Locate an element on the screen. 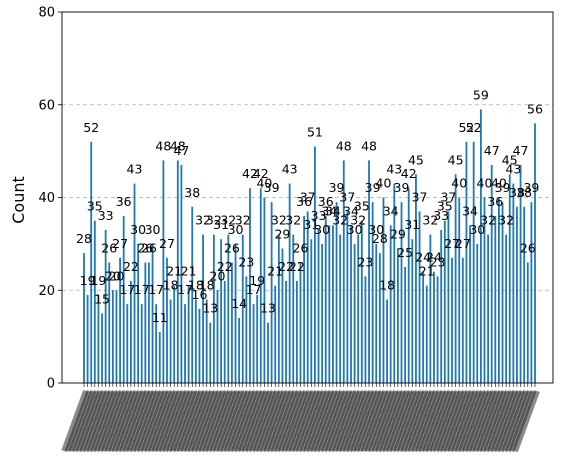 This screenshot has height=466, width=567. bar-value-label: 47 is located at coordinates (181, 150).